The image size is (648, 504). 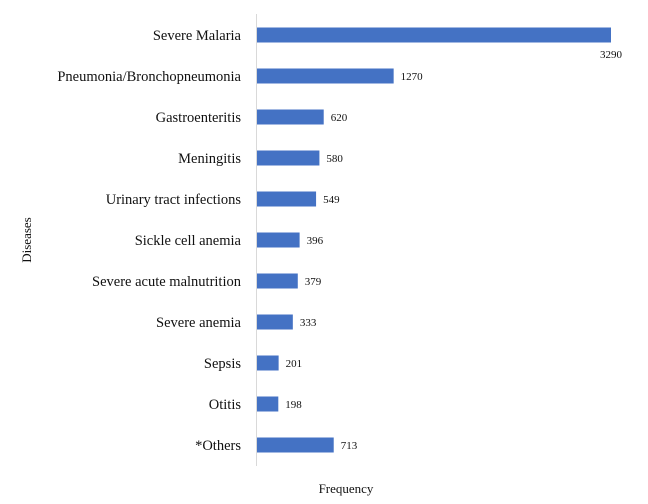 What do you see at coordinates (349, 446) in the screenshot?
I see `data-label-10: 713` at bounding box center [349, 446].